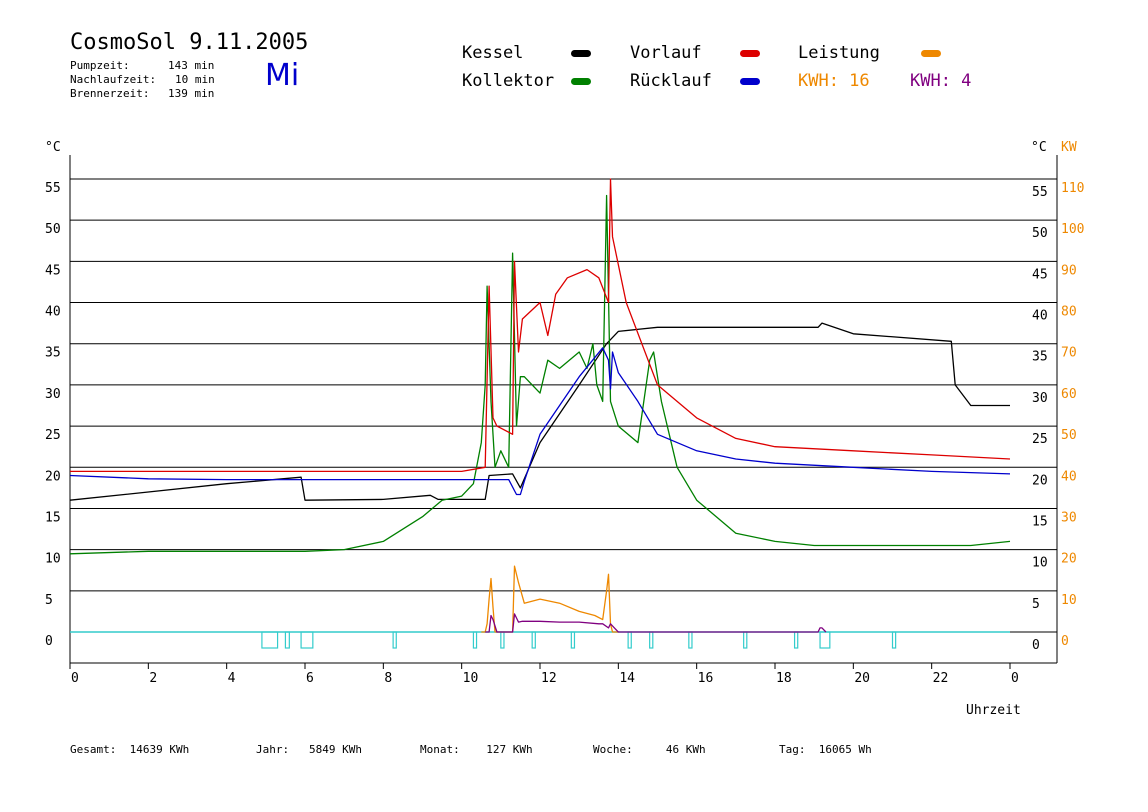 This screenshot has width=1148, height=812. What do you see at coordinates (53, 147) in the screenshot?
I see `y-axis-unit-left: °C` at bounding box center [53, 147].